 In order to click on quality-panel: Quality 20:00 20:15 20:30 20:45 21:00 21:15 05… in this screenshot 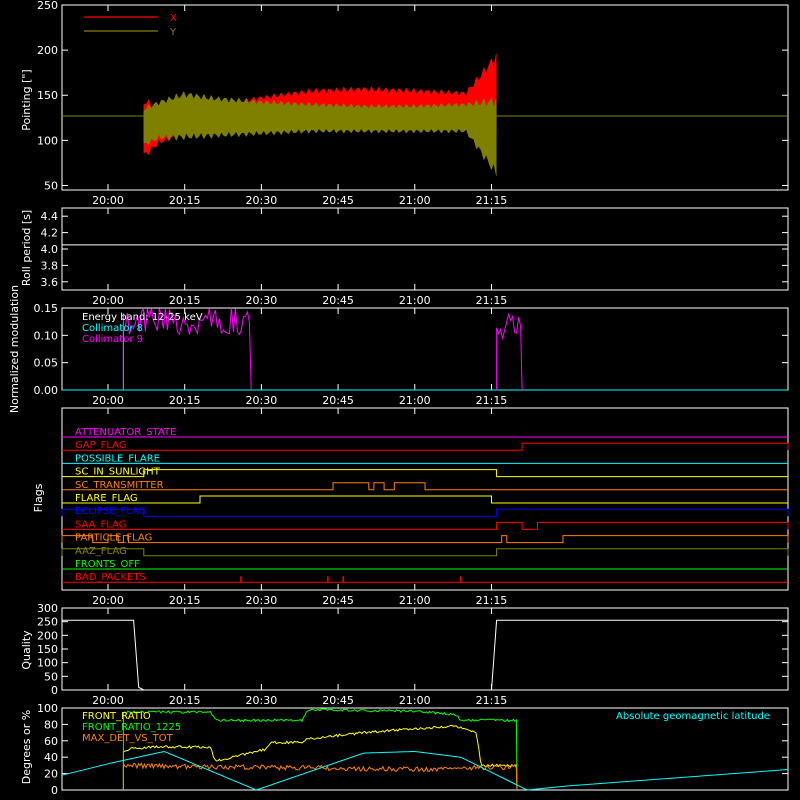, I will do `click(404, 654)`.